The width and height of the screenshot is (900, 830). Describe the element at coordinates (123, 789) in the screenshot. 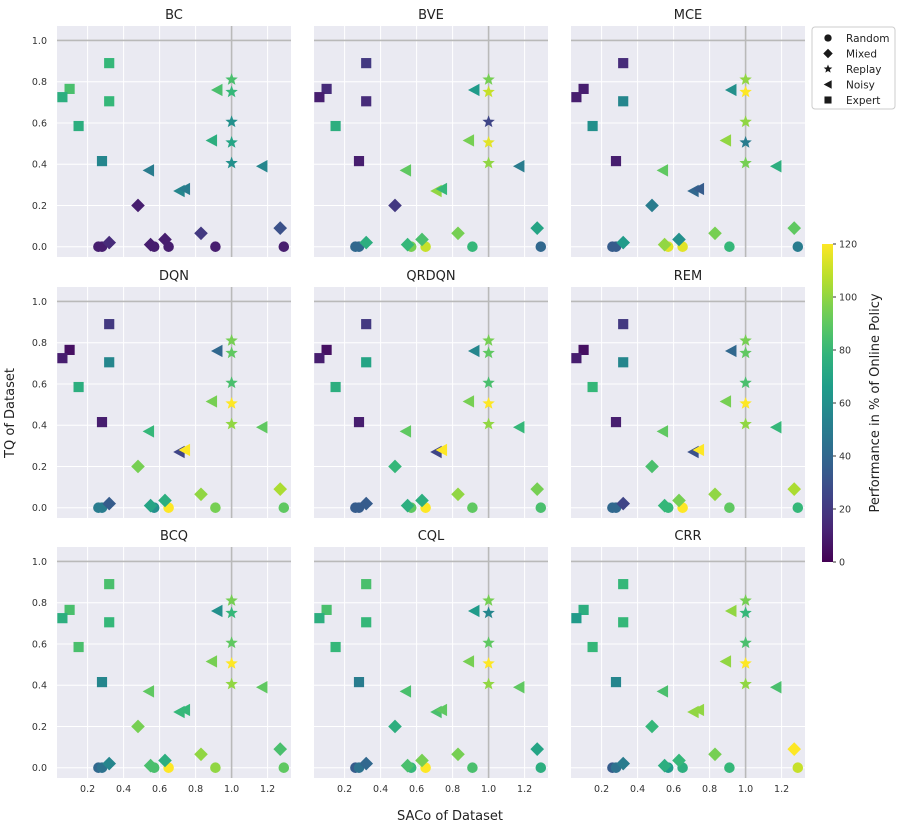

I see `x-tick-label: 0.4` at that location.